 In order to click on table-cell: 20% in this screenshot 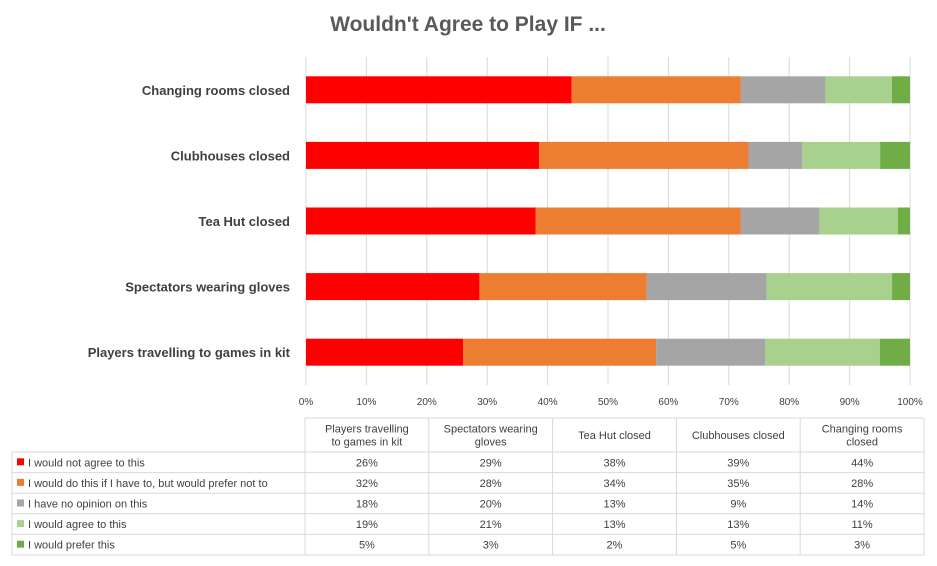, I will do `click(491, 505)`.